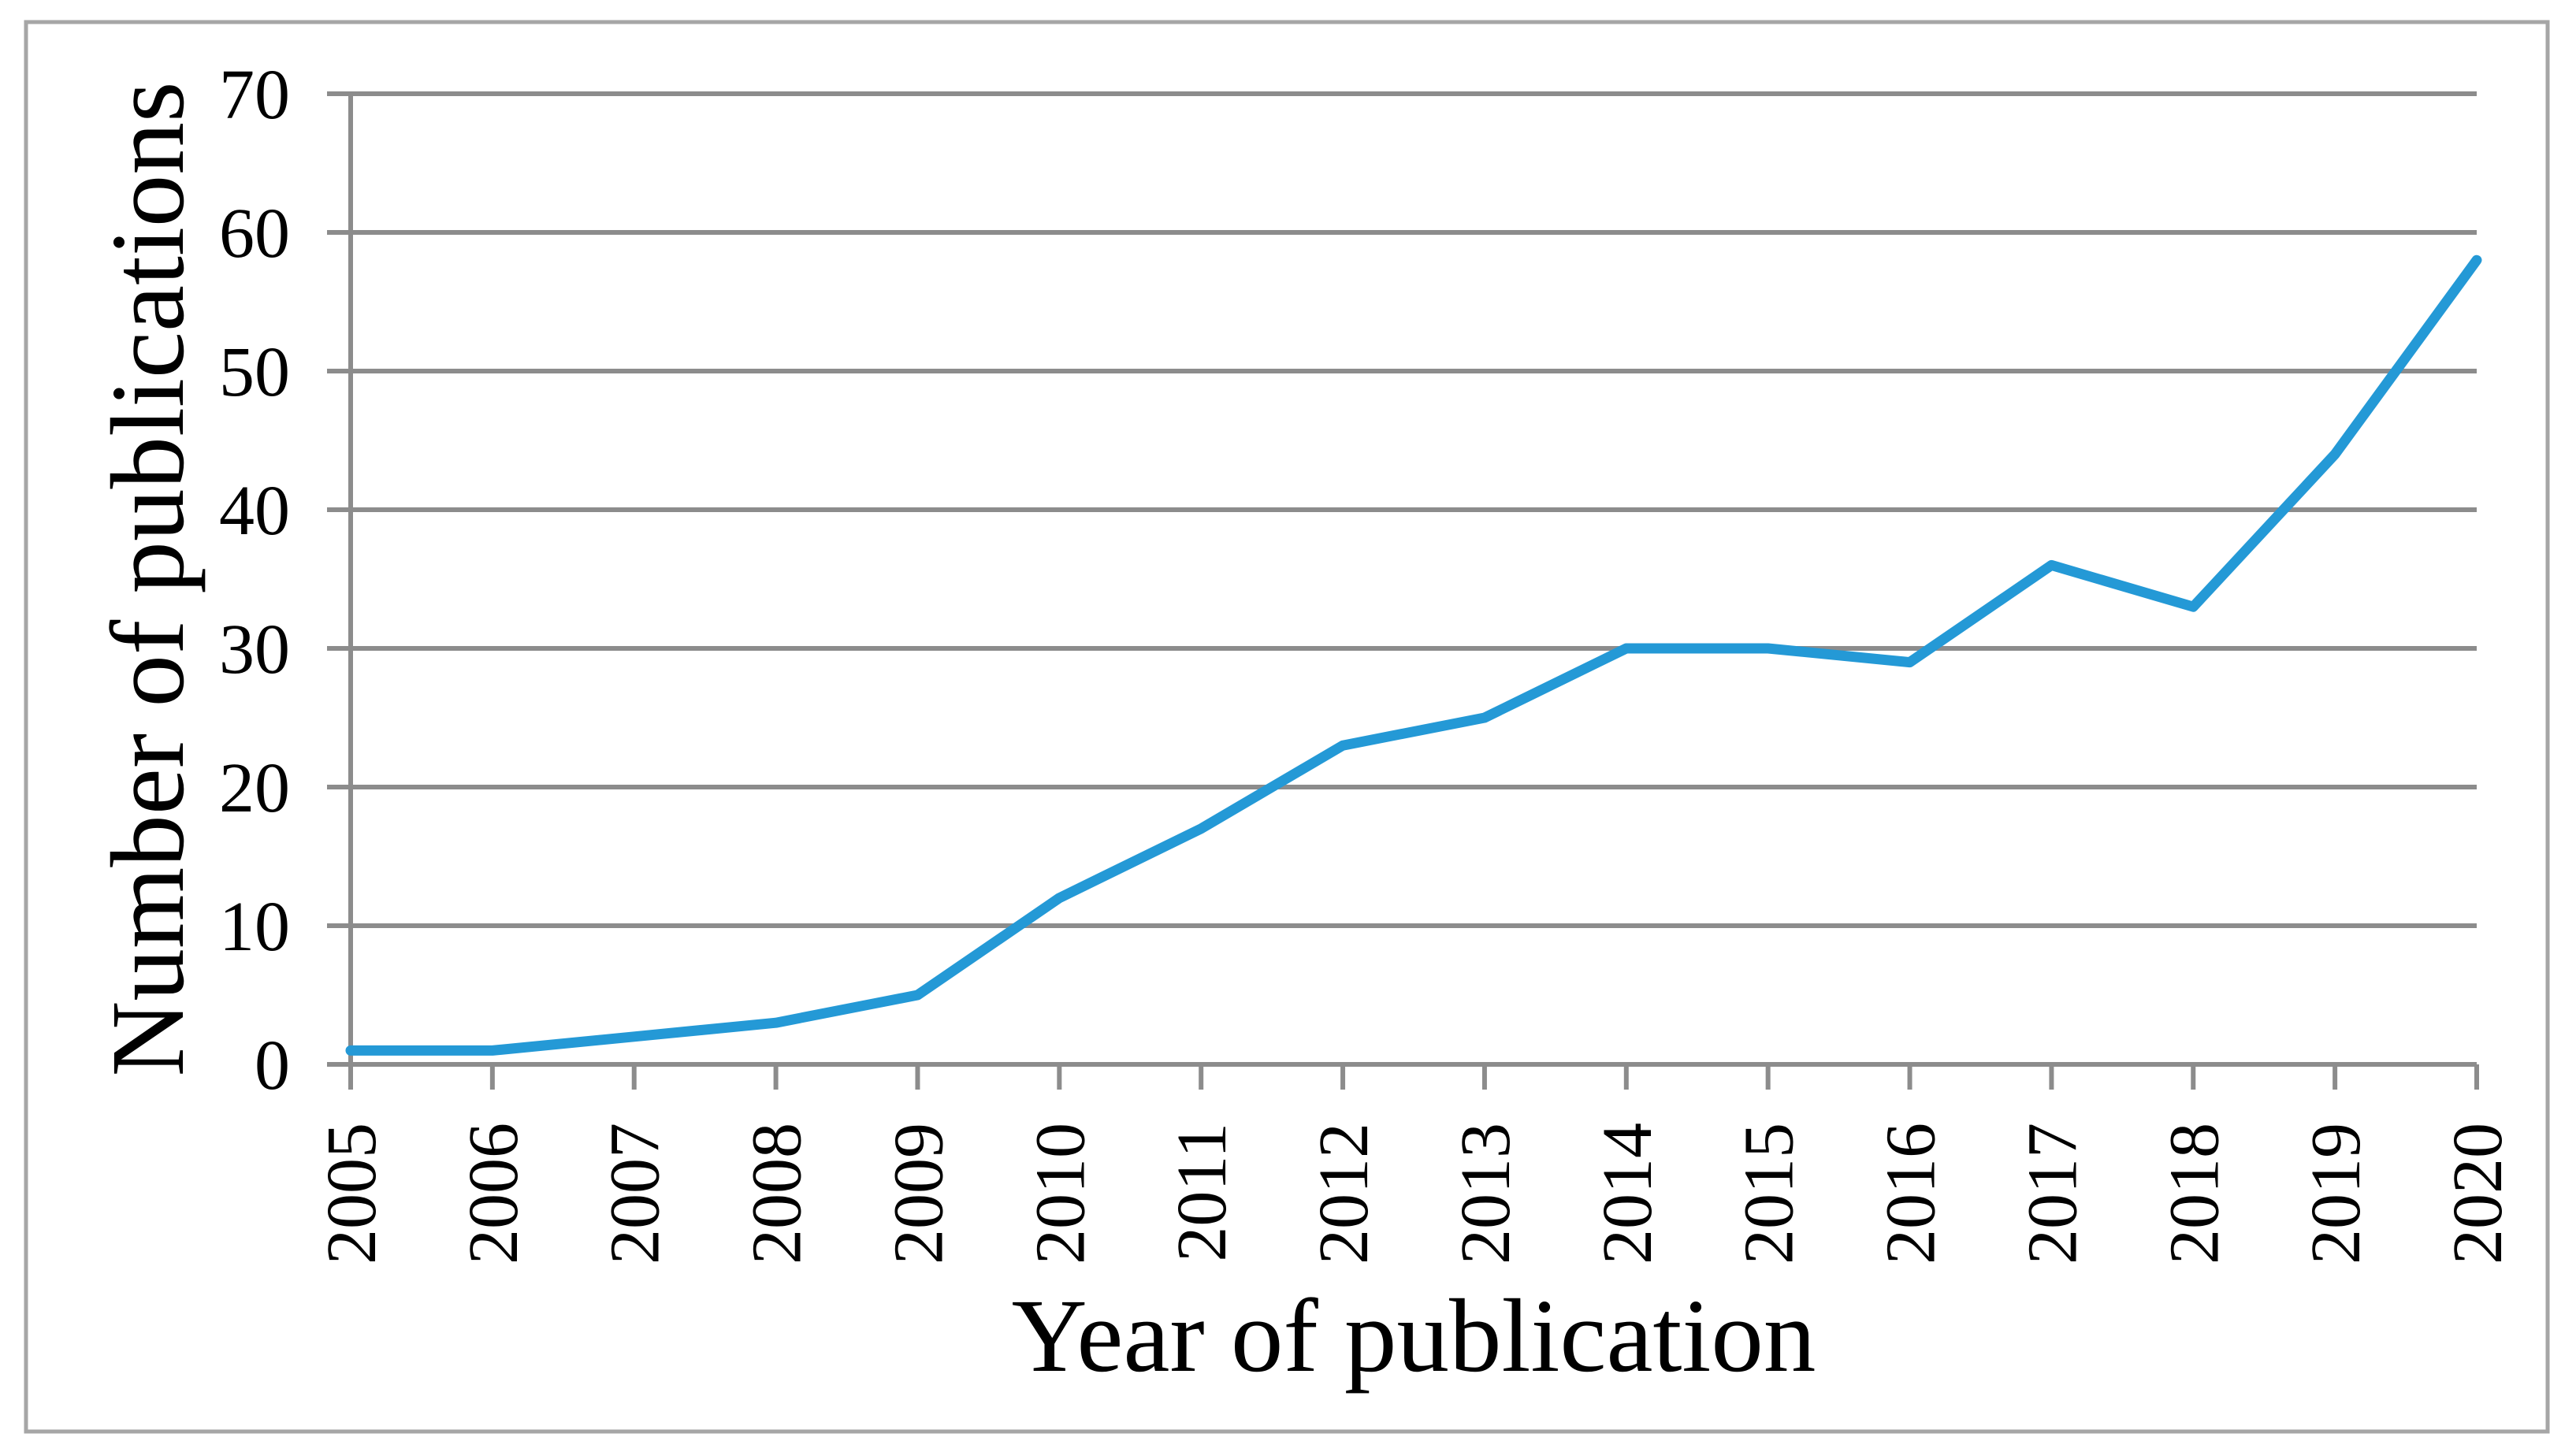 This screenshot has height=1452, width=2576. I want to click on x-axis-title: Year of publication, so click(1414, 1336).